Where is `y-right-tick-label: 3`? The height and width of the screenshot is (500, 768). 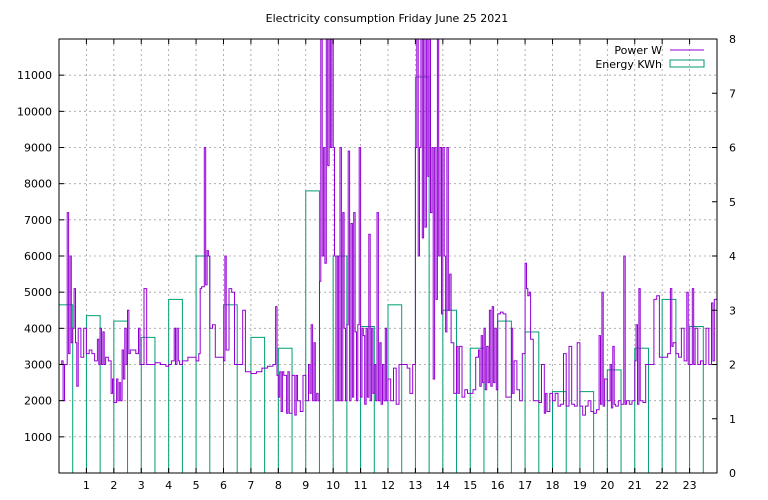 y-right-tick-label: 3 is located at coordinates (732, 310).